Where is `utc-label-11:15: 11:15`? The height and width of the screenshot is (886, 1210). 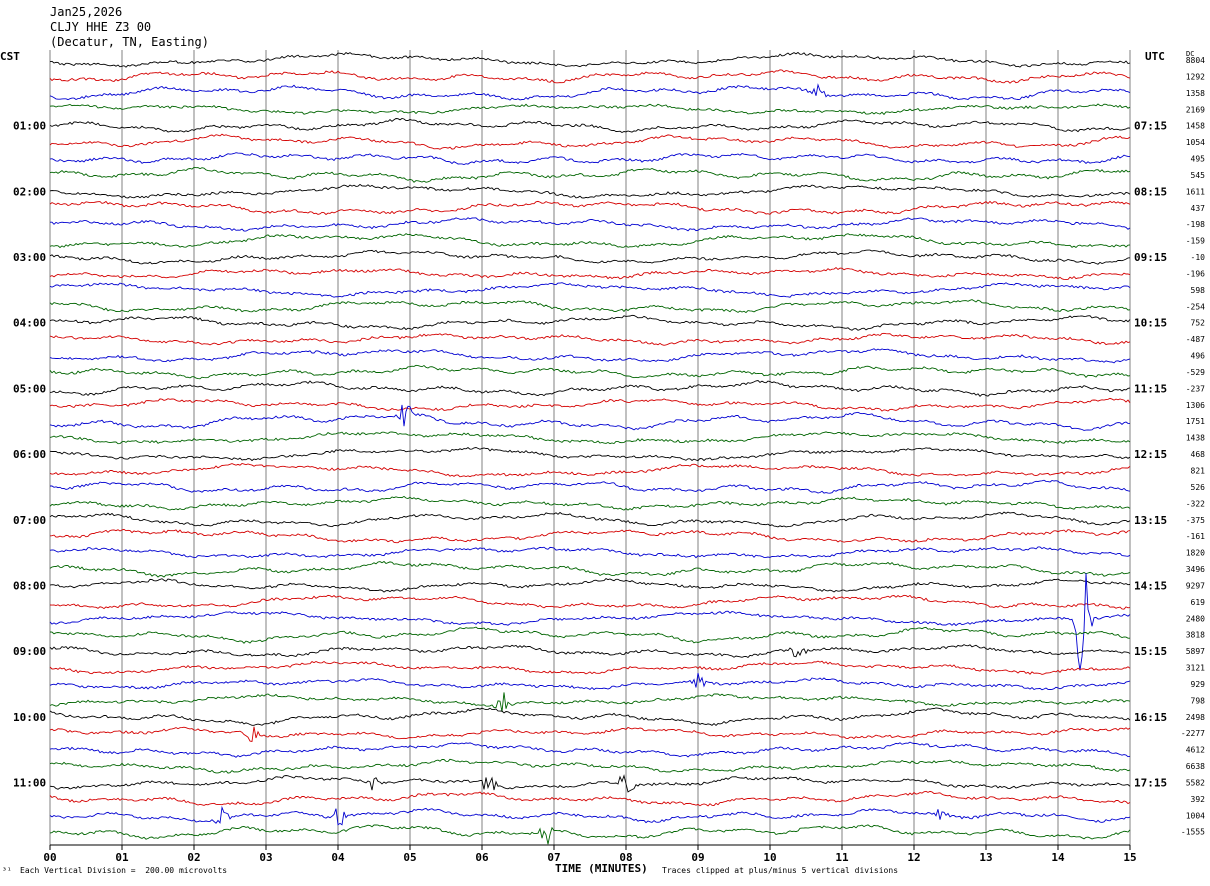 utc-label-11:15: 11:15 is located at coordinates (1150, 388).